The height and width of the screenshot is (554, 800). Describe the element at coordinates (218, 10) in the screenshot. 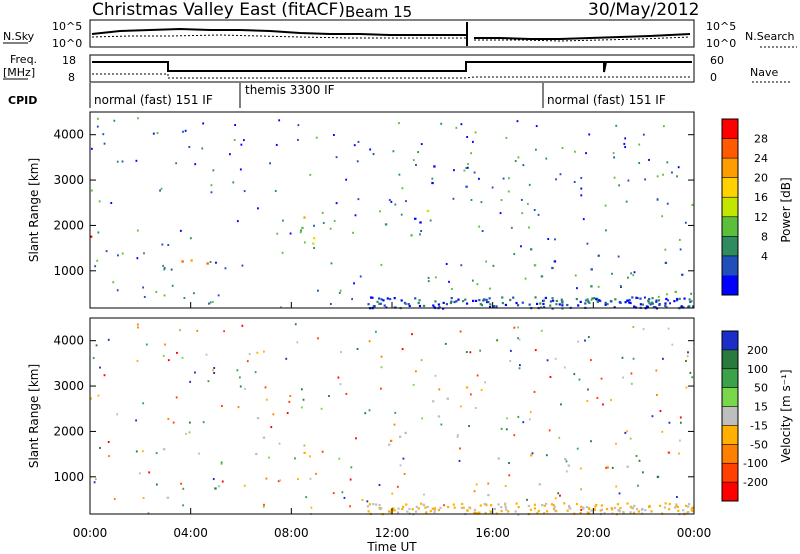

I see `figure-title: Christmas Valley East (fitACF)` at that location.